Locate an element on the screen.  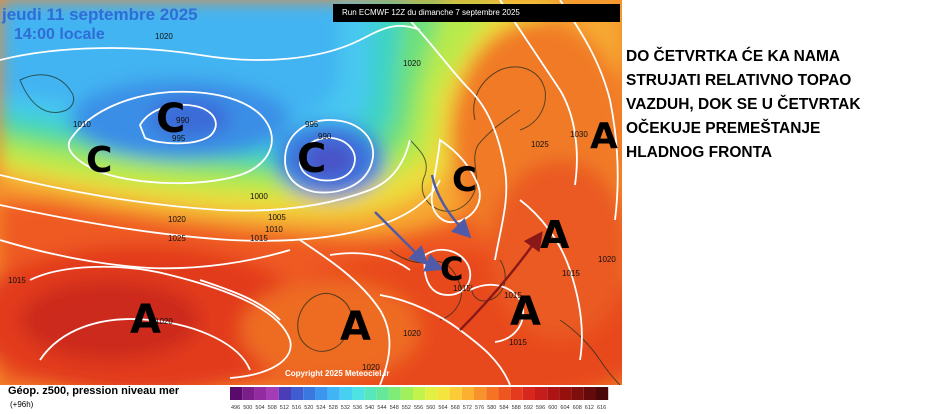
scale-label: 568 is located at coordinates (455, 408).